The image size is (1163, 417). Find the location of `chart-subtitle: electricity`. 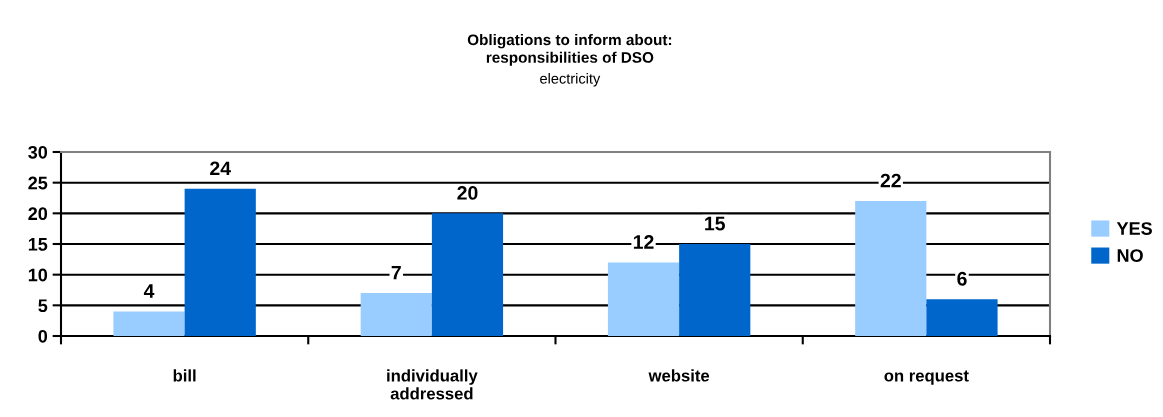

chart-subtitle: electricity is located at coordinates (570, 80).